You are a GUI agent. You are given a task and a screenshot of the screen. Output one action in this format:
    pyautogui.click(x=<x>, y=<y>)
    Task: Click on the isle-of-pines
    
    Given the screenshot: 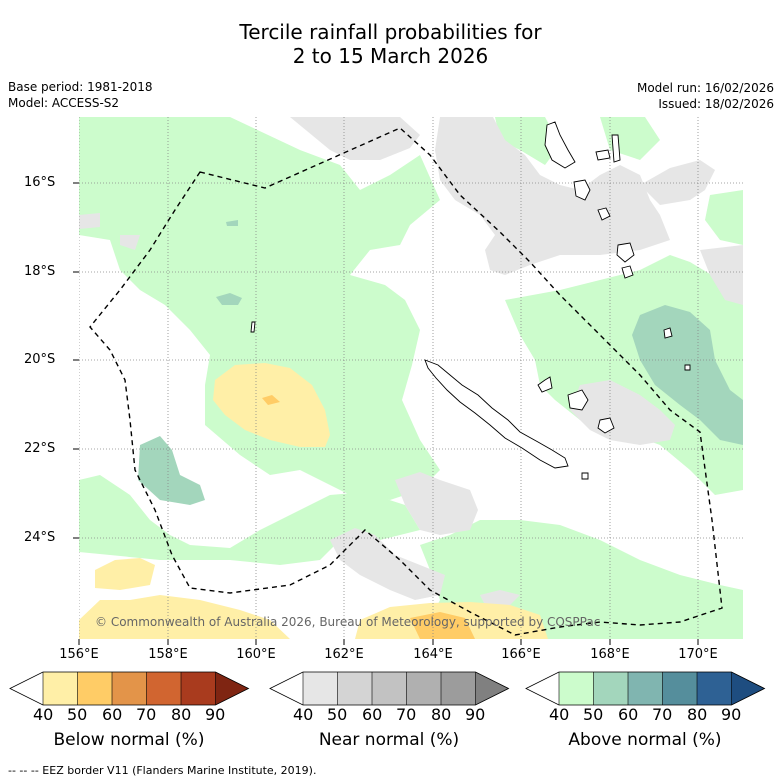 What is the action you would take?
    pyautogui.click(x=585, y=476)
    